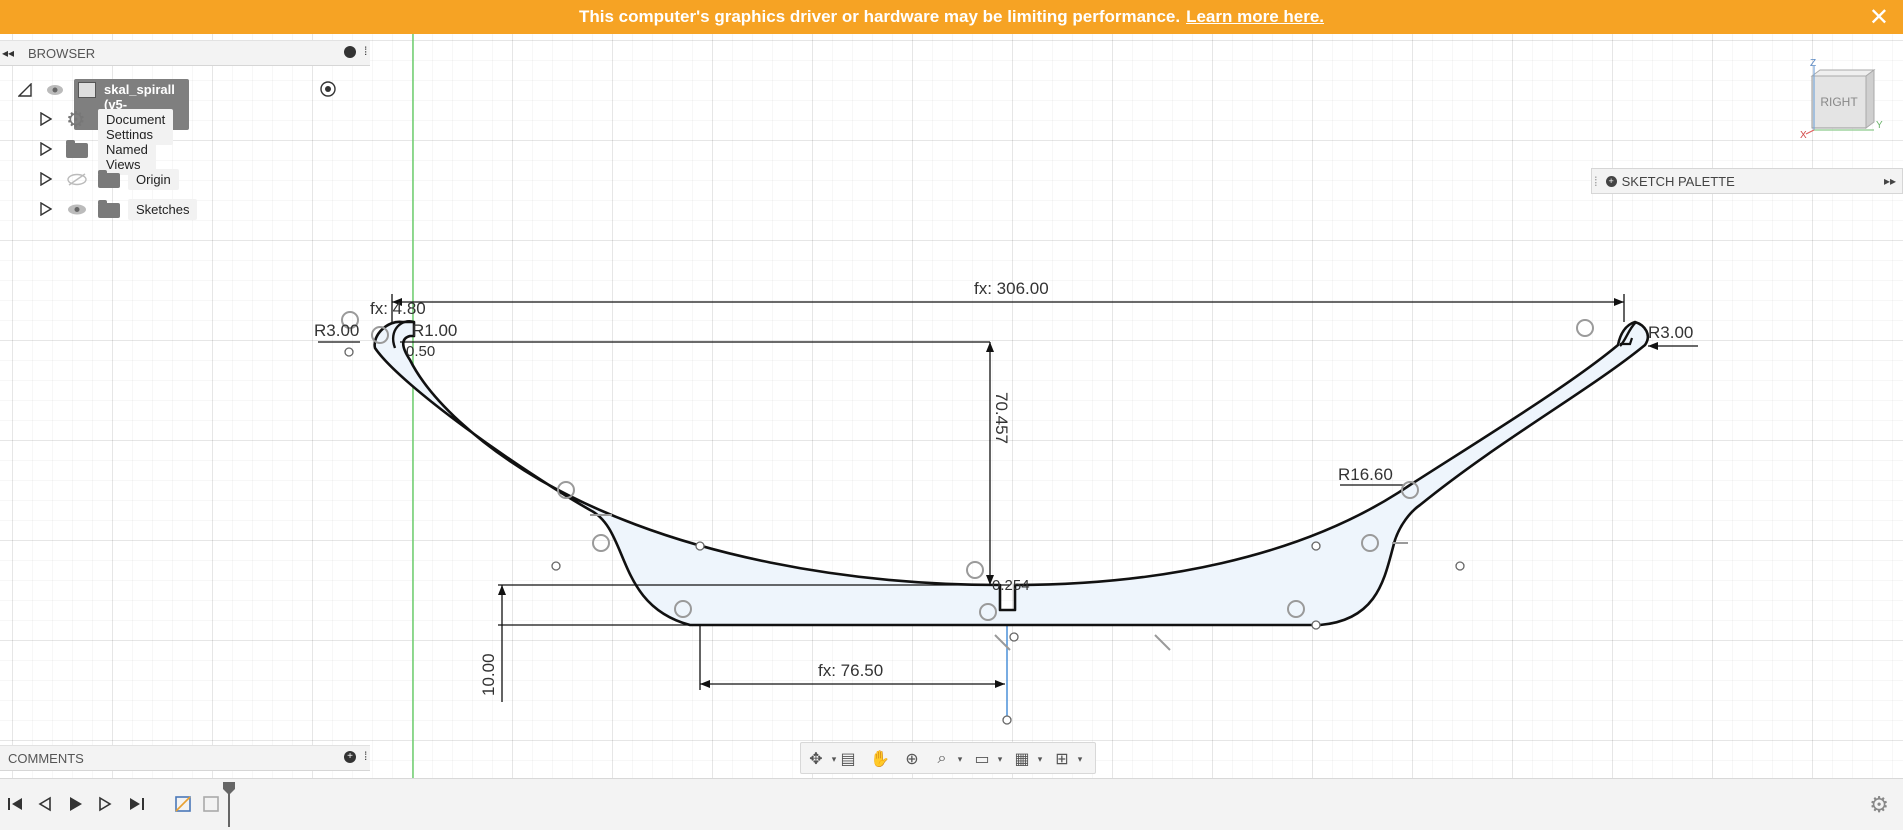 The height and width of the screenshot is (830, 1903). Describe the element at coordinates (1879, 804) in the screenshot. I see `timeline-settings-gear-icon: ⚙` at that location.